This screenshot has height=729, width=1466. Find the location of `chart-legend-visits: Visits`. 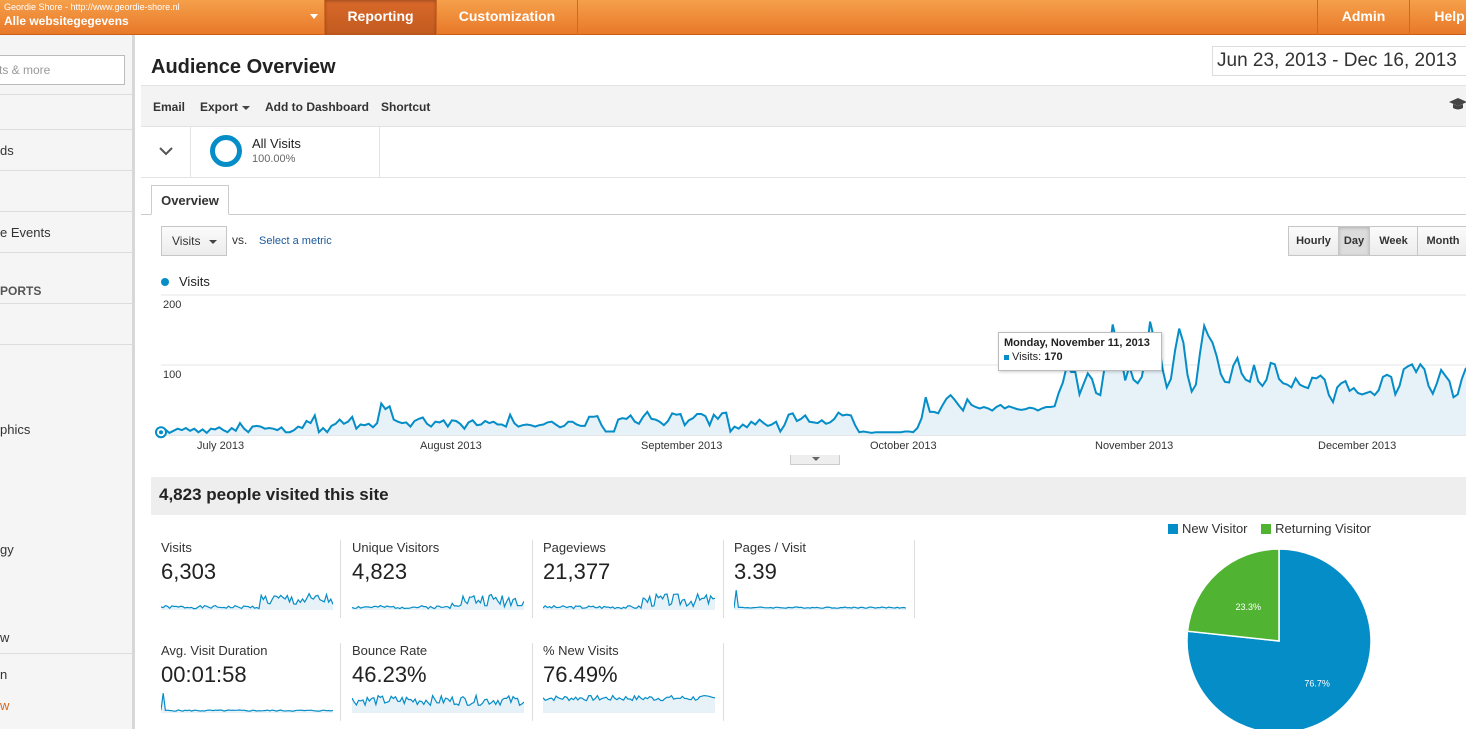

chart-legend-visits: Visits is located at coordinates (194, 281).